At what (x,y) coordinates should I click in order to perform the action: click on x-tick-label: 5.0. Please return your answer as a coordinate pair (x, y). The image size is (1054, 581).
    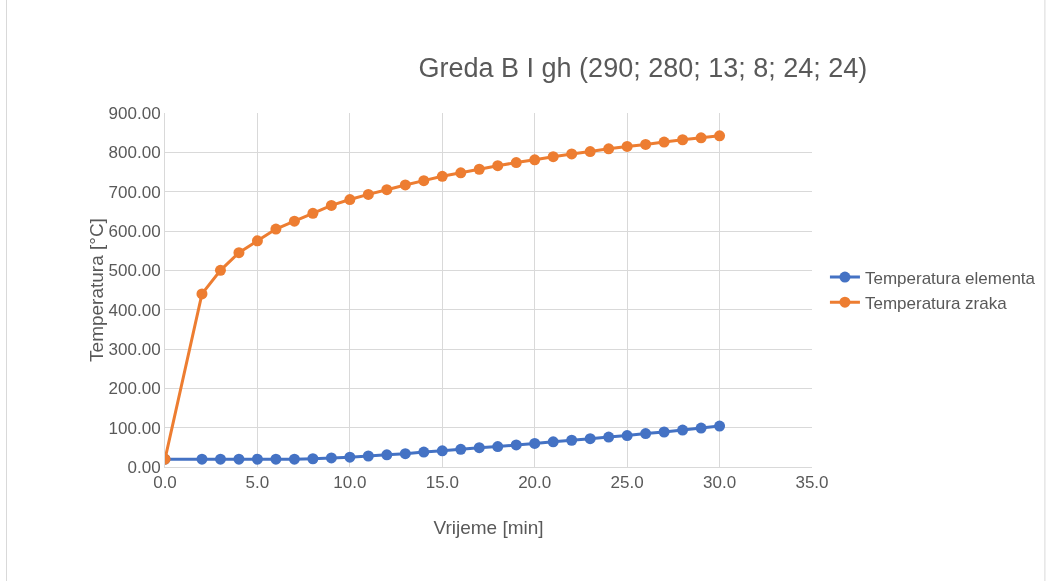
    Looking at the image, I should click on (257, 483).